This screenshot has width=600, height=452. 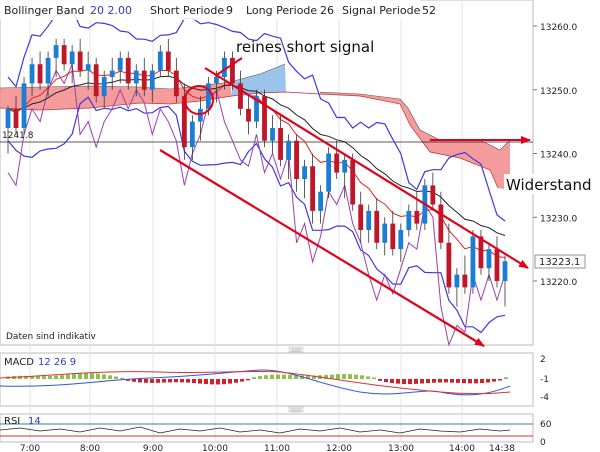 What do you see at coordinates (339, 448) in the screenshot?
I see `time-tick-label: 12:00` at bounding box center [339, 448].